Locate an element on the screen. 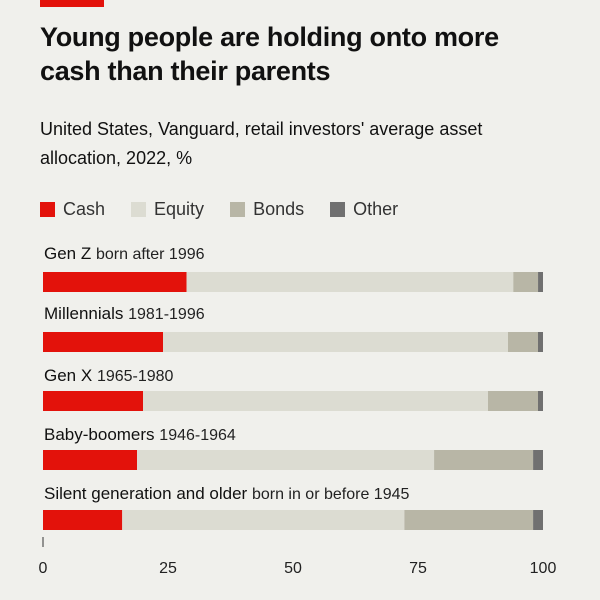 The image size is (600, 600). x-tick-label: 50 is located at coordinates (293, 568).